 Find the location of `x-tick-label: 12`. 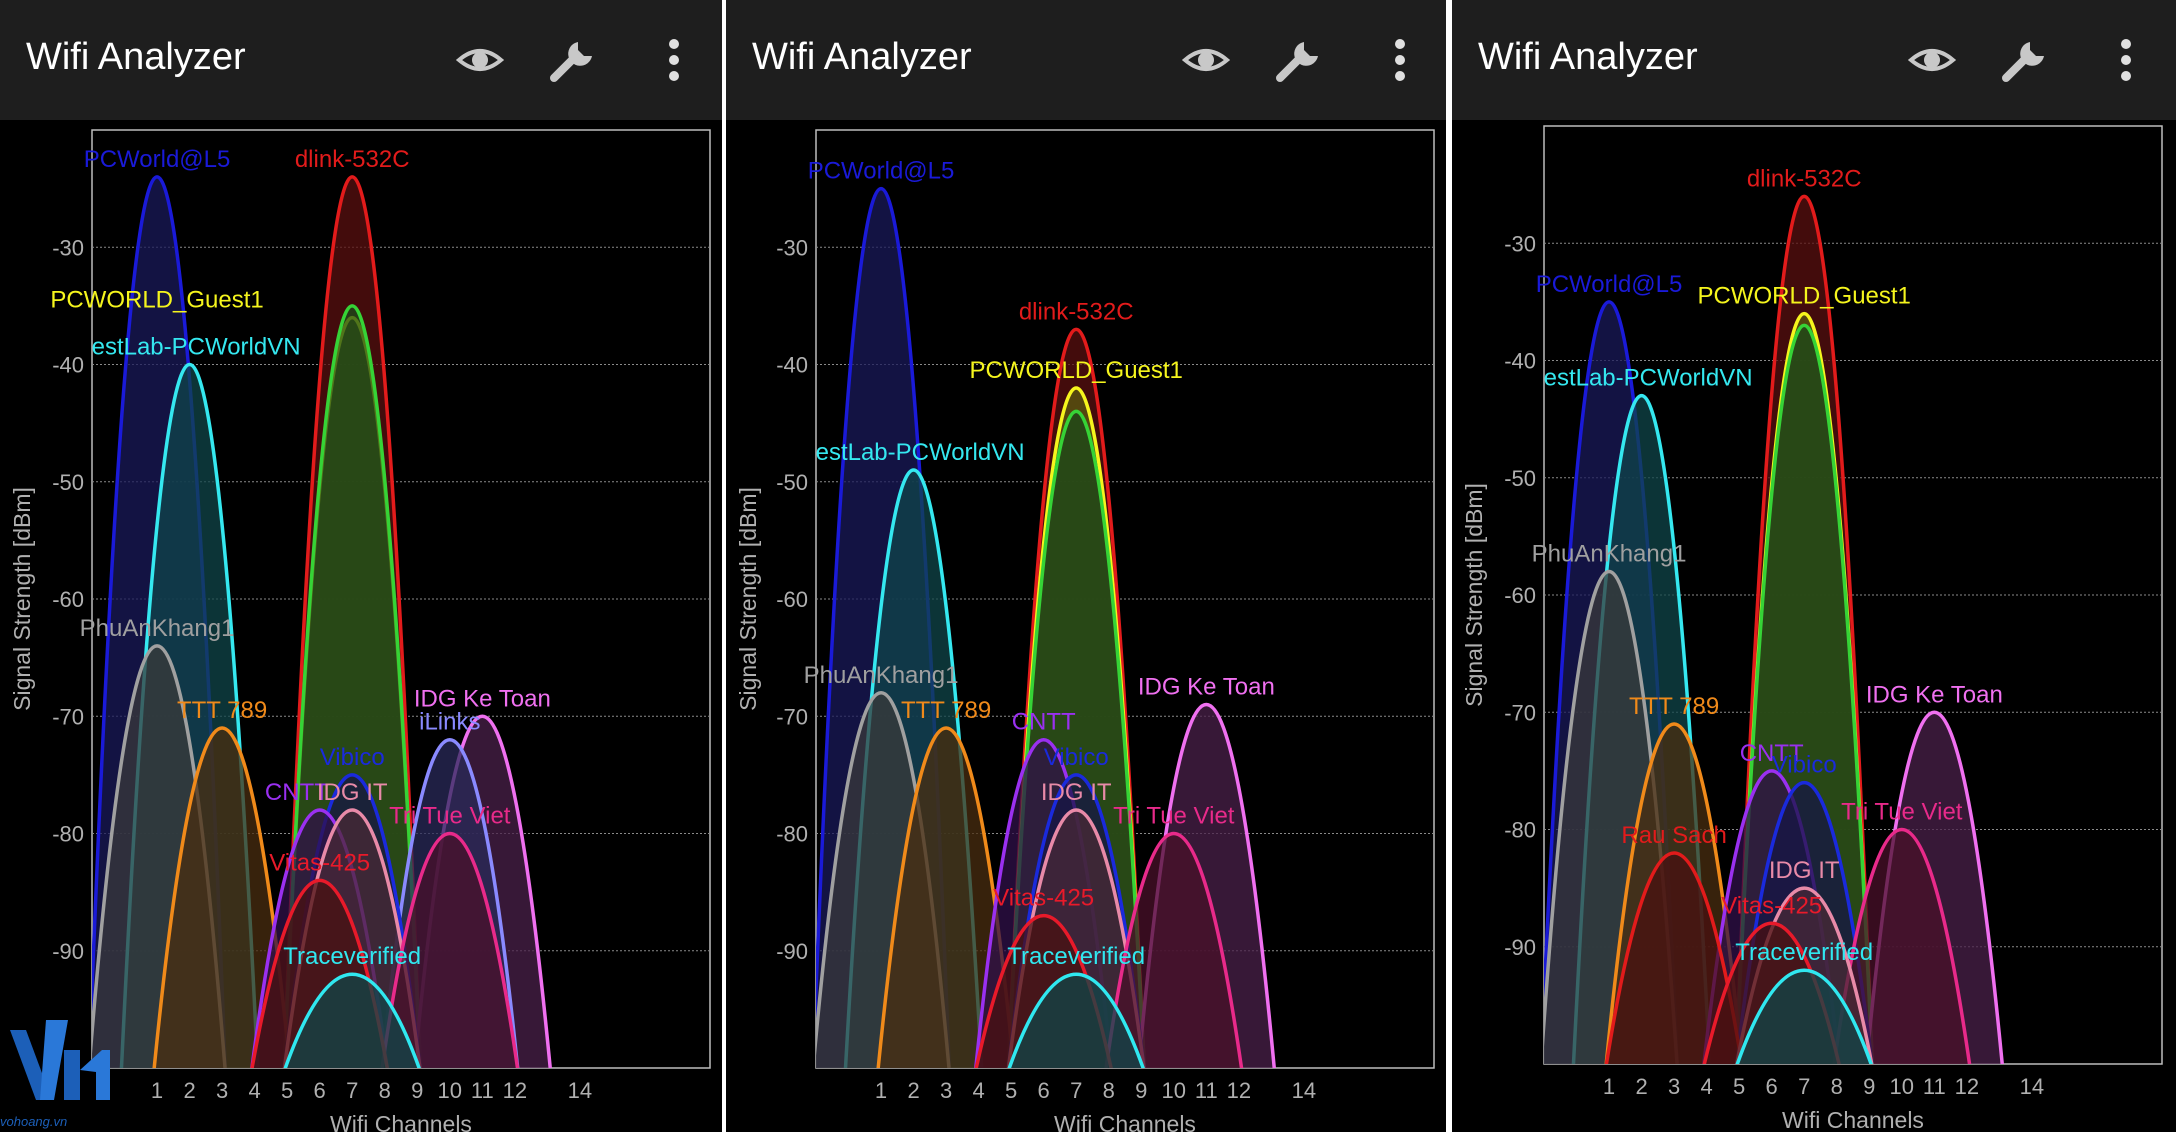

x-tick-label: 12 is located at coordinates (1967, 1086).